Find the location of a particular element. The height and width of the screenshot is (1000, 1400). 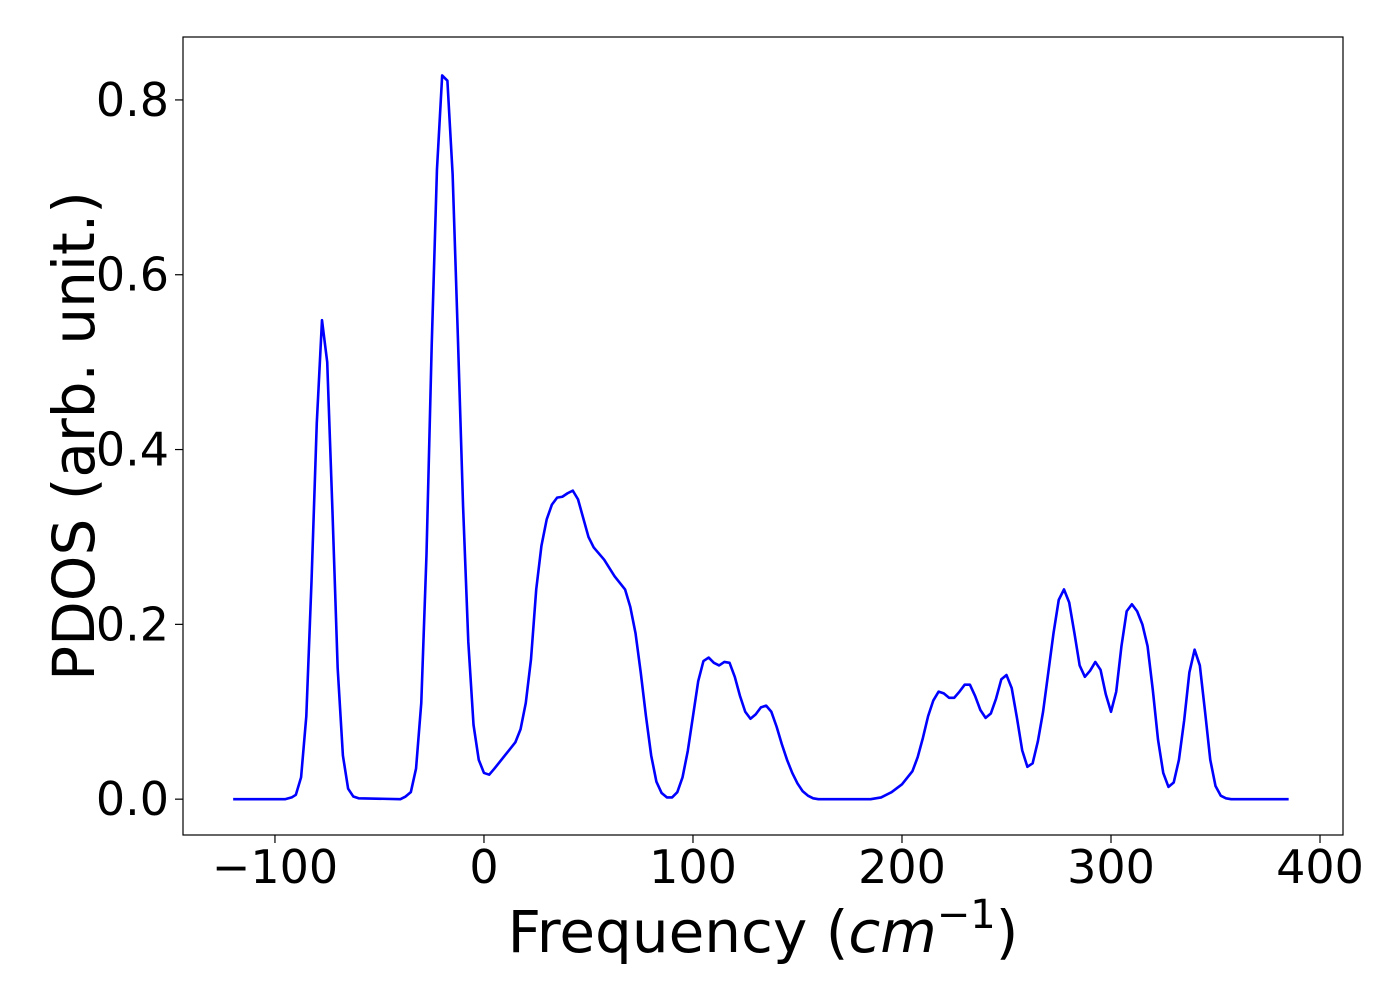

y-tick-label: 0.0 is located at coordinates (132, 799).